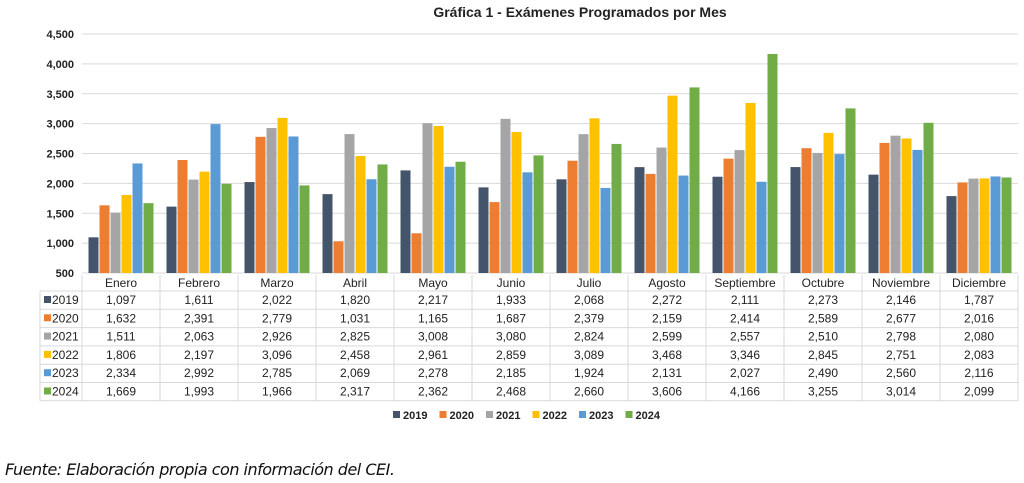  I want to click on table-cell: 2,131, so click(667, 373).